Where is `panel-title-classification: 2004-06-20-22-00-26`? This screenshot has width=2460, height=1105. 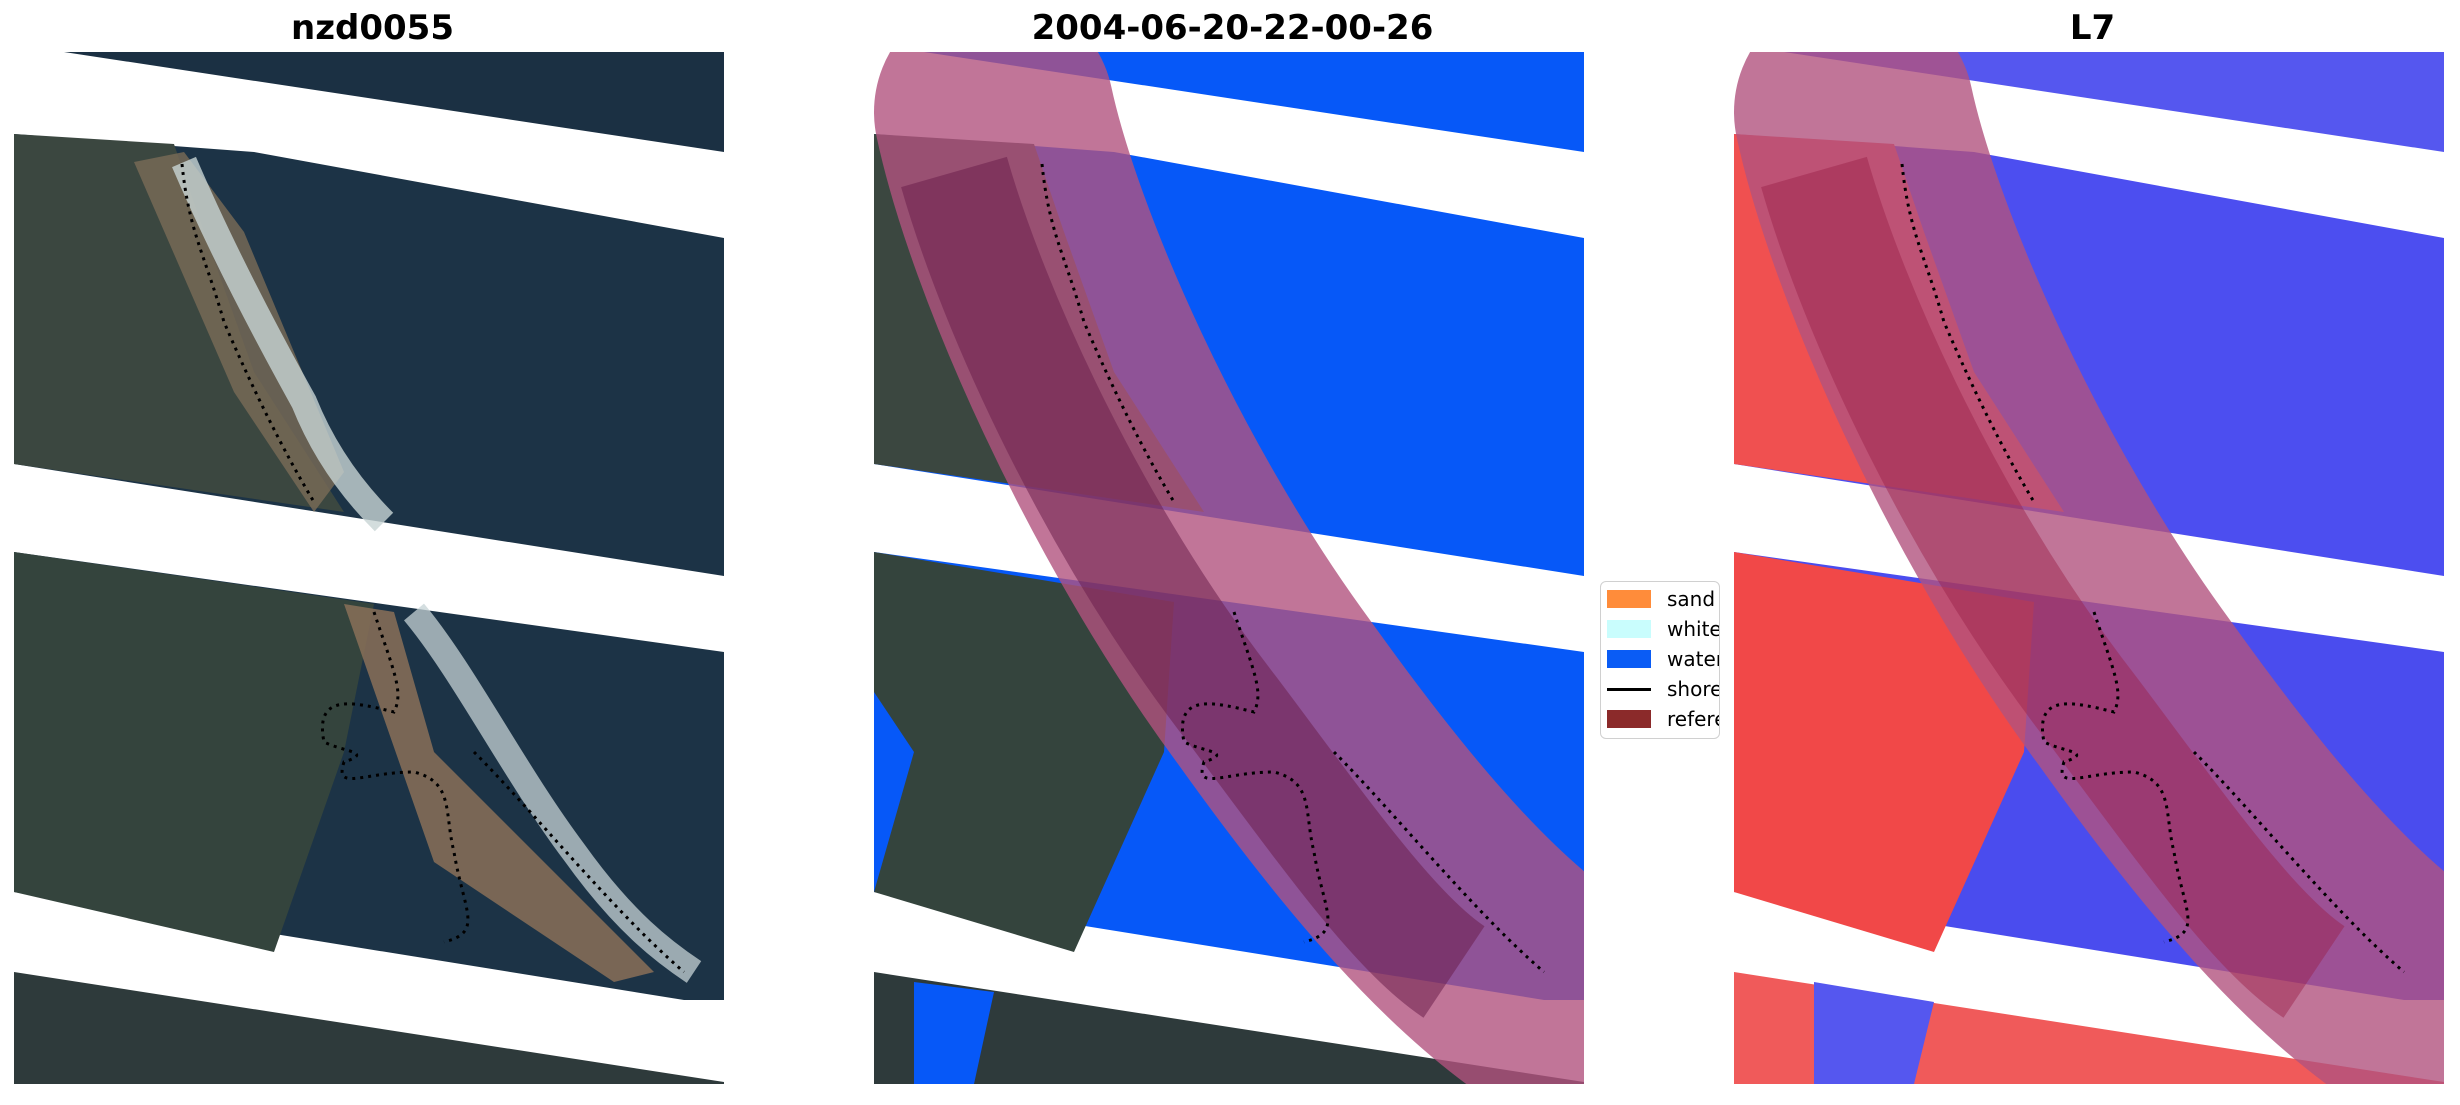
panel-title-classification: 2004-06-20-22-00-26 is located at coordinates (1232, 28).